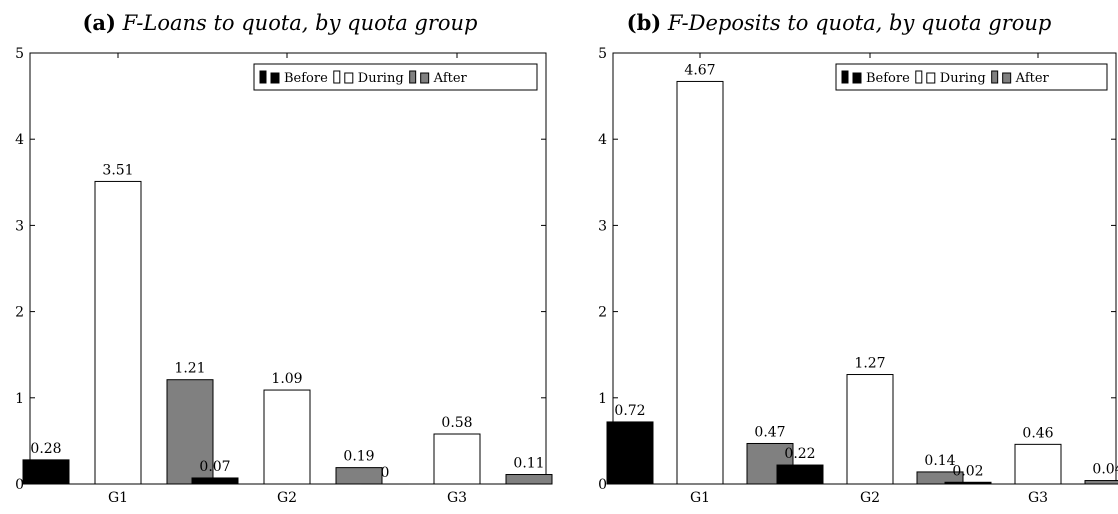 This screenshot has width=1118, height=514. What do you see at coordinates (99, 22) in the screenshot?
I see `panel-label: (a)` at bounding box center [99, 22].